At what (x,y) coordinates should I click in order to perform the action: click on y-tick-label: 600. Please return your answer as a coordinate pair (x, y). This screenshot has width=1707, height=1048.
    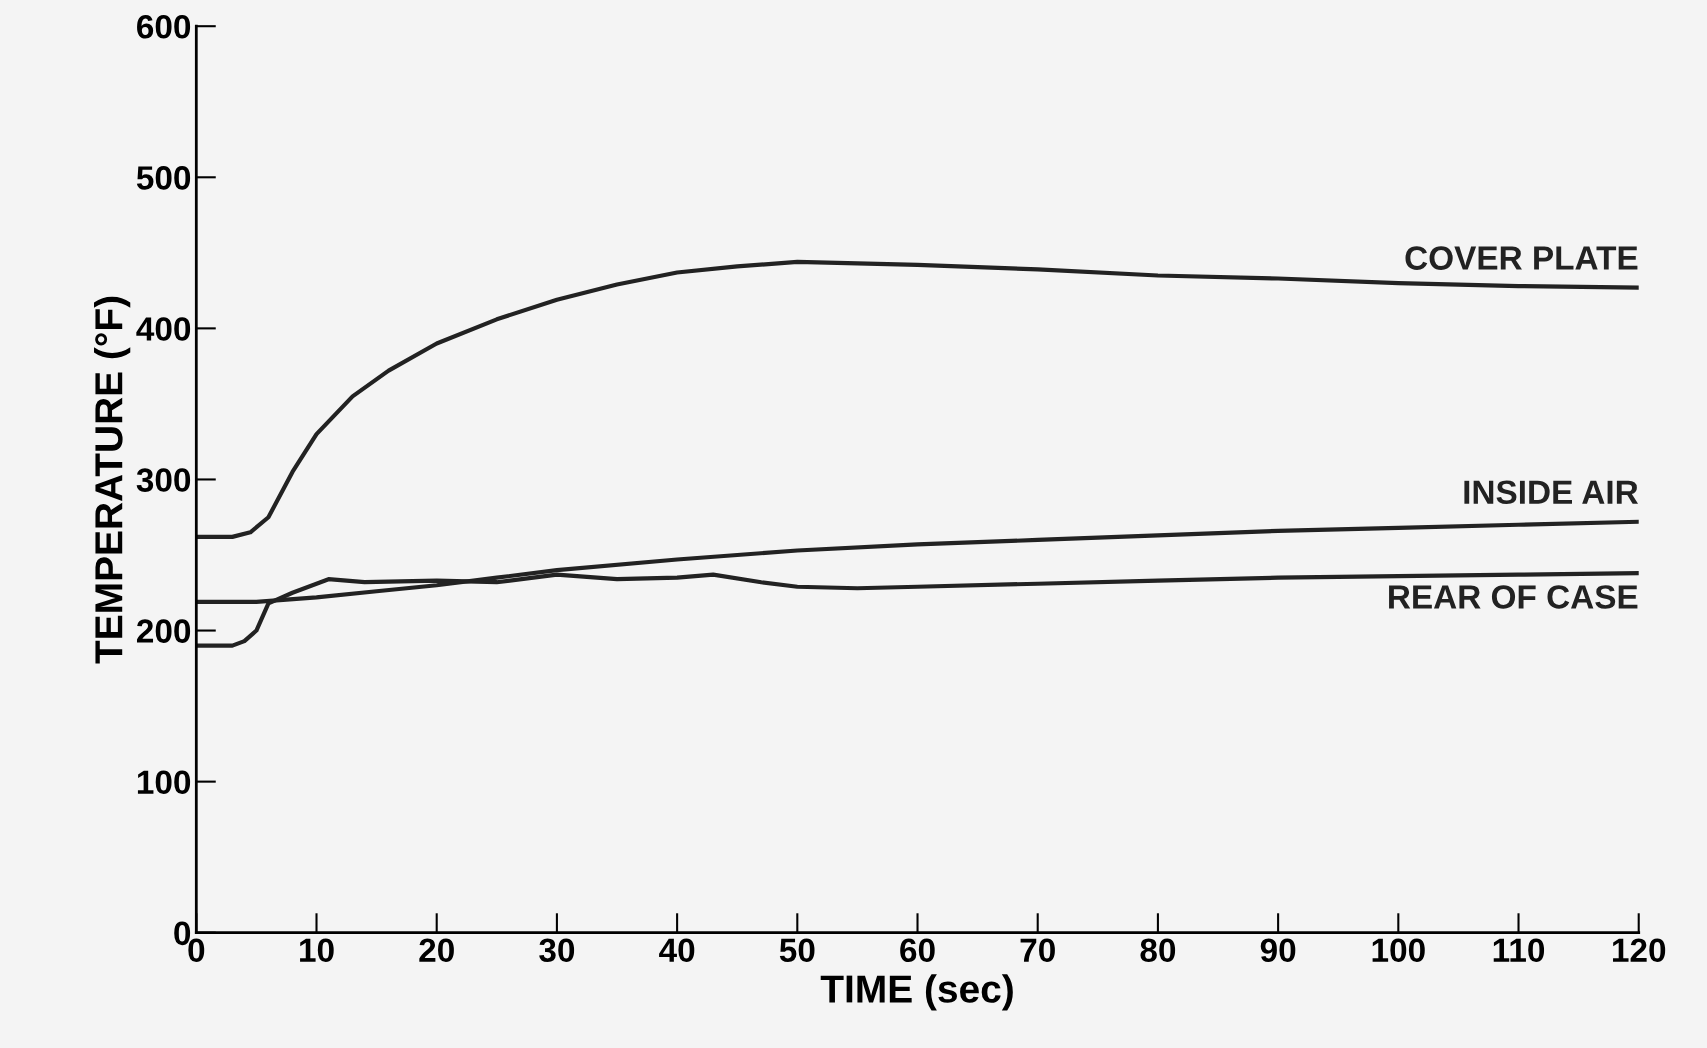
    Looking at the image, I should click on (164, 27).